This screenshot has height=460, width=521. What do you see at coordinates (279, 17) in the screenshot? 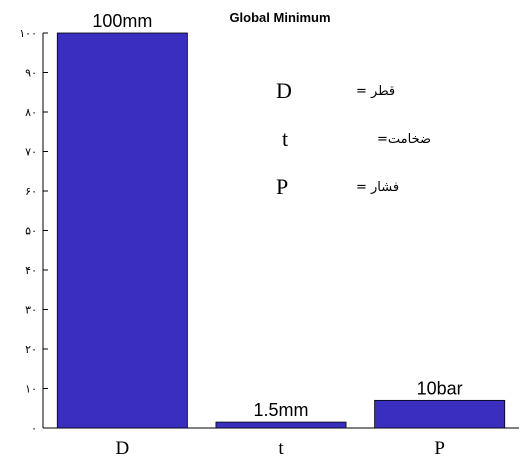
I see `chart-title: Global Minimum` at bounding box center [279, 17].